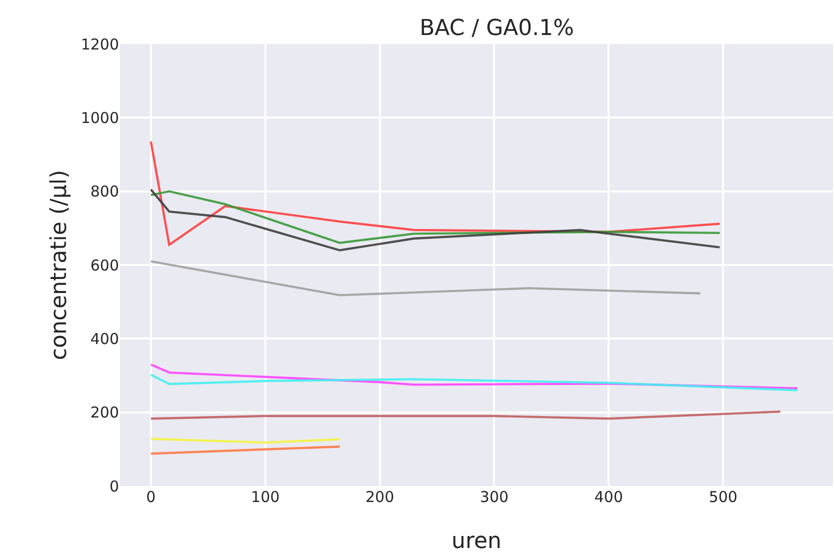 This screenshot has height=554, width=835. What do you see at coordinates (99, 44) in the screenshot?
I see `y-tick-label: 1200` at bounding box center [99, 44].